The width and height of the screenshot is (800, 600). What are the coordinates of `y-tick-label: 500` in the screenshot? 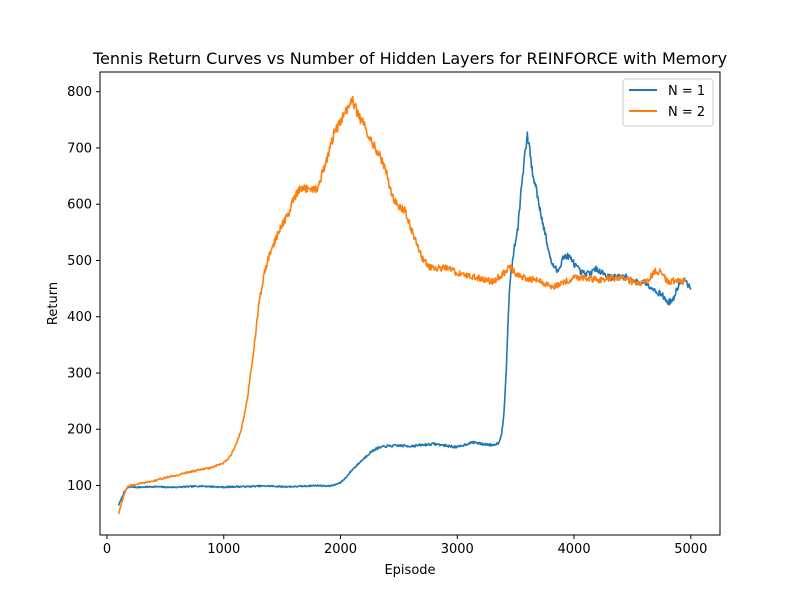 It's located at (79, 261).